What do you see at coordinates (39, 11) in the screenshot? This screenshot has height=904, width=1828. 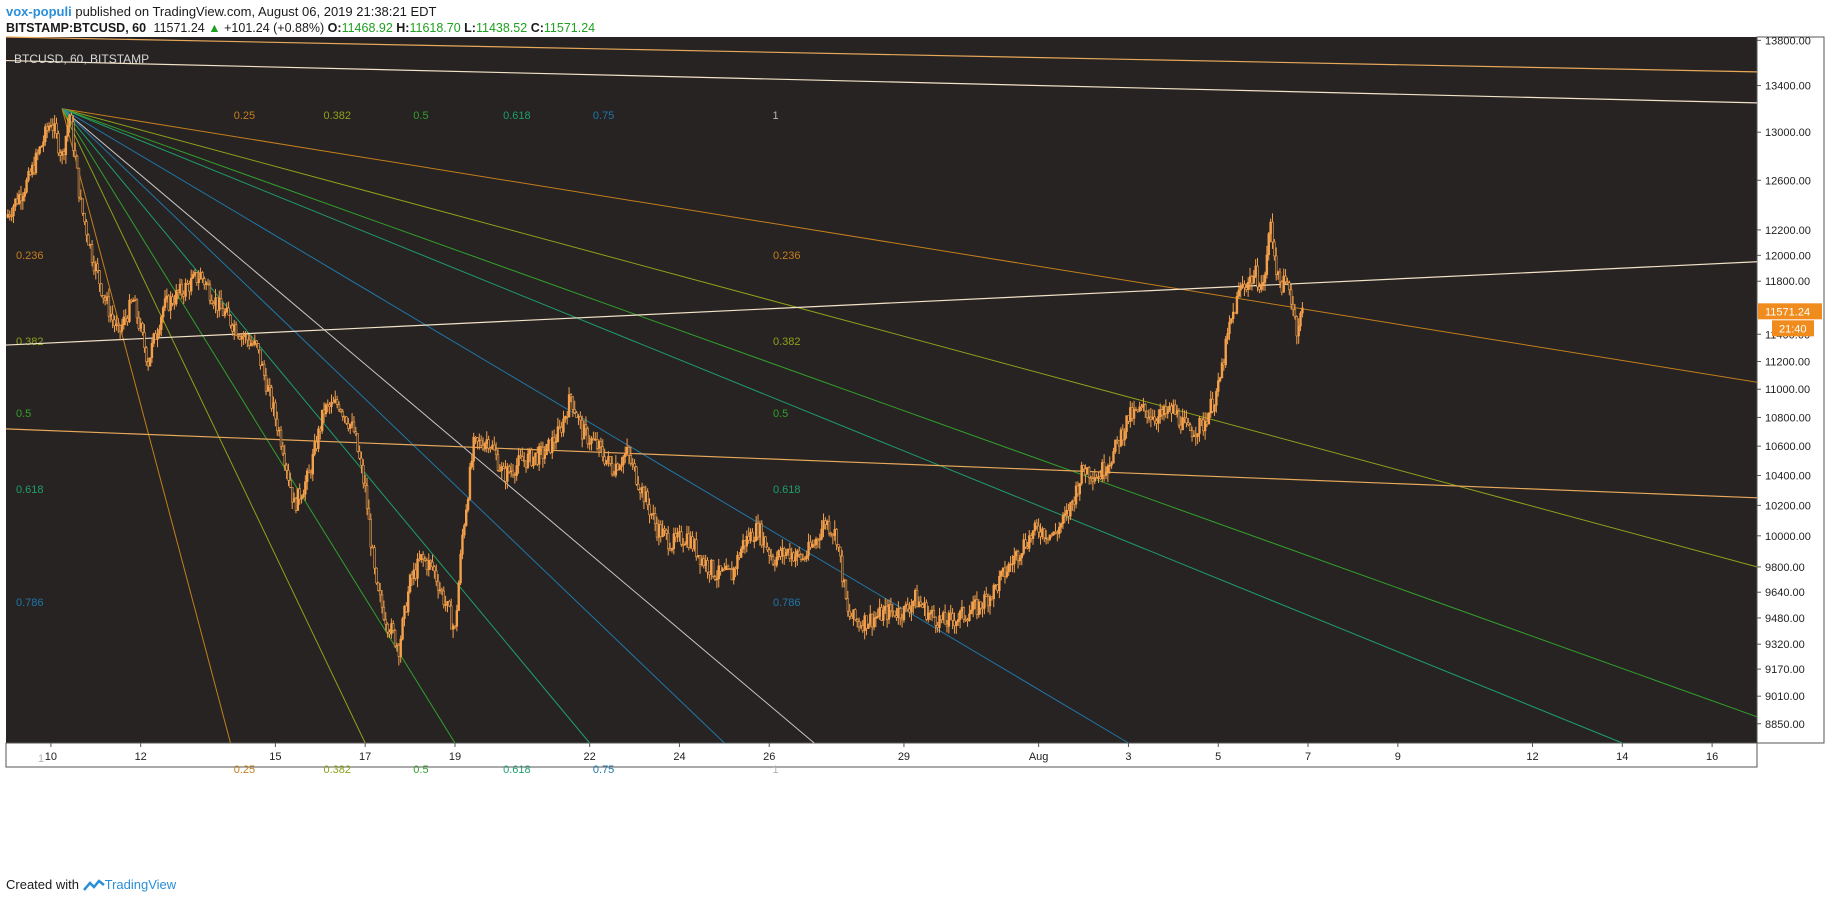 I see `author-link: vox-populi` at bounding box center [39, 11].